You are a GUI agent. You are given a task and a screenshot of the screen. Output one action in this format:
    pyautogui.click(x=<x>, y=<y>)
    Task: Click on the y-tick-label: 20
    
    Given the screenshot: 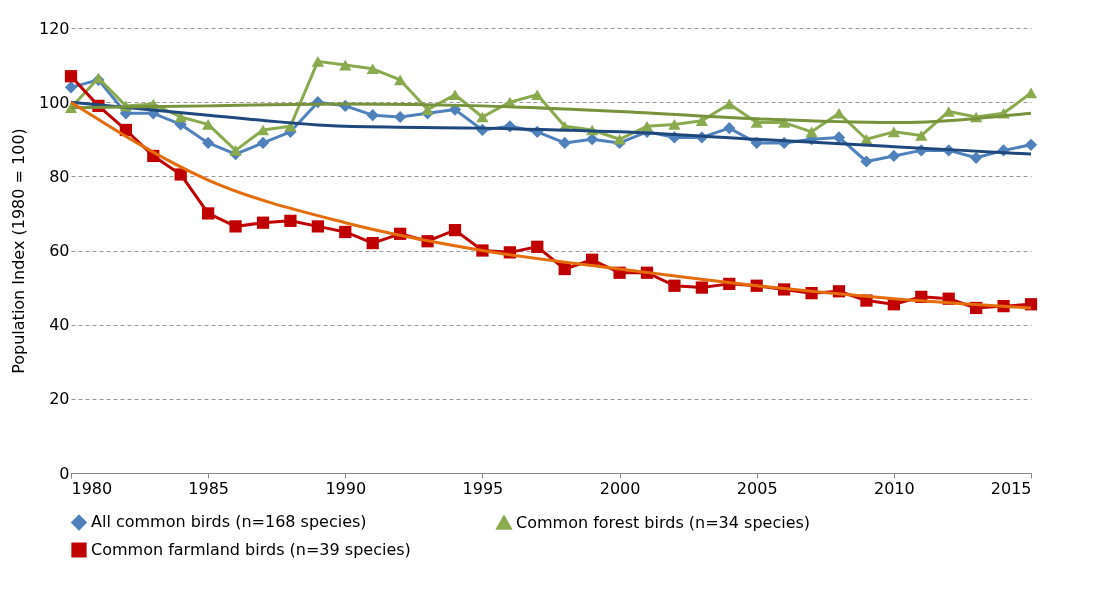 What is the action you would take?
    pyautogui.click(x=59, y=399)
    